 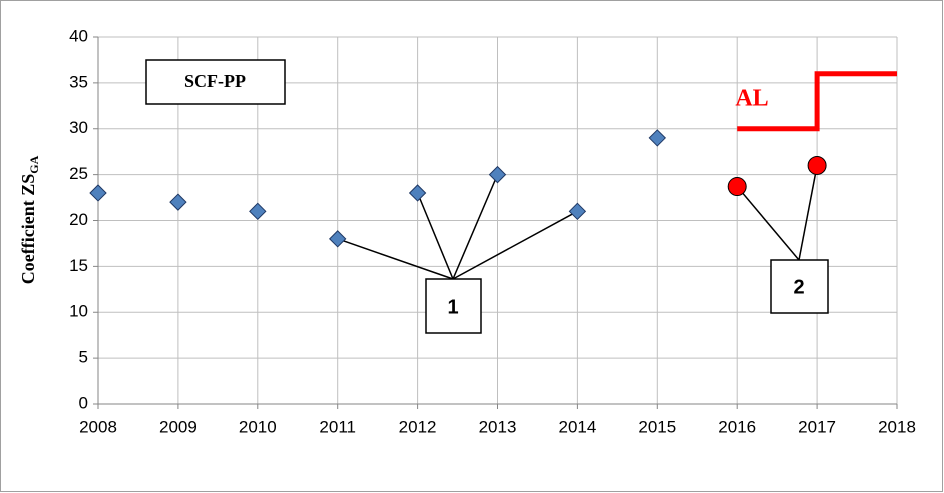 I want to click on x-tick-label: 2011, so click(x=337, y=426).